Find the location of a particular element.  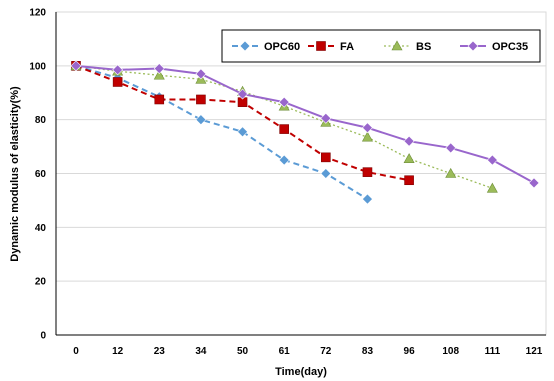

legend-box is located at coordinates (381, 46).